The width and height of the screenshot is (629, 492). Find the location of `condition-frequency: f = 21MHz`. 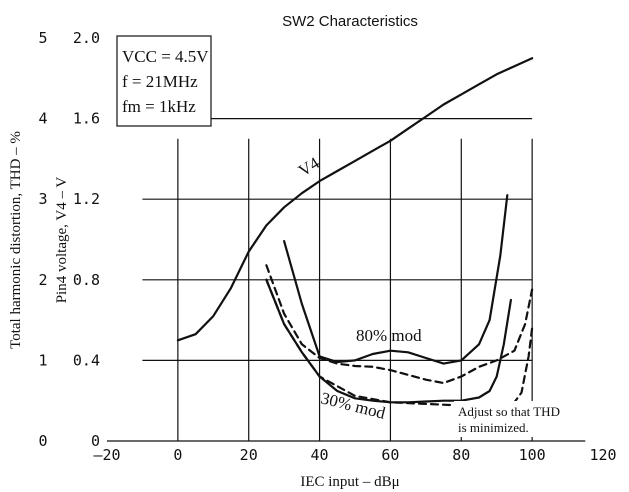

condition-frequency: f = 21MHz is located at coordinates (160, 81).